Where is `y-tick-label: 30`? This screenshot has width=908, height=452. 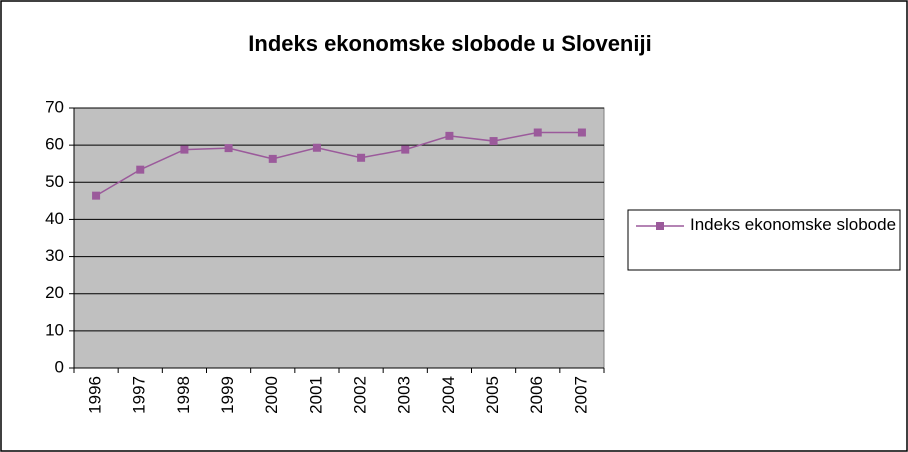
y-tick-label: 30 is located at coordinates (54, 255).